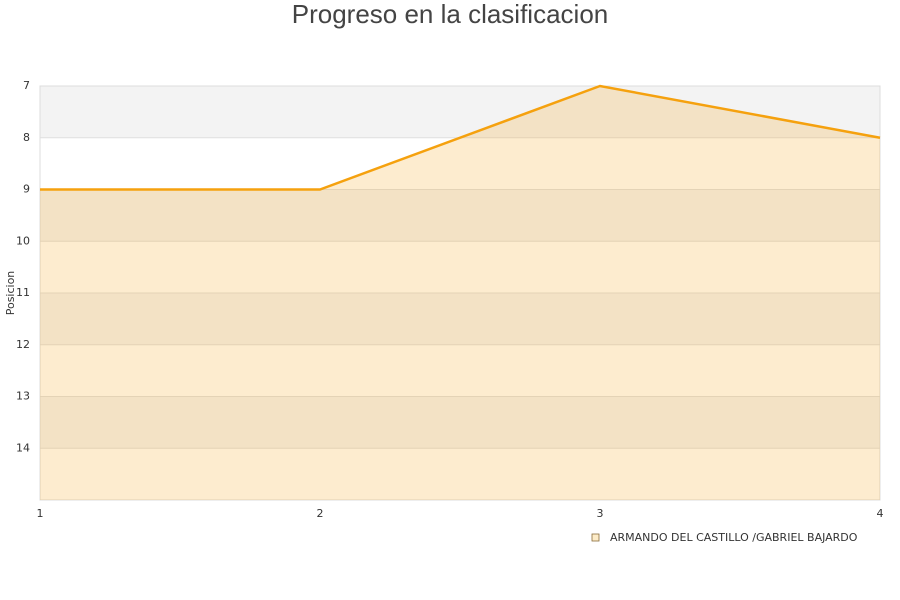  I want to click on y-axis-label: Posicion, so click(10, 293).